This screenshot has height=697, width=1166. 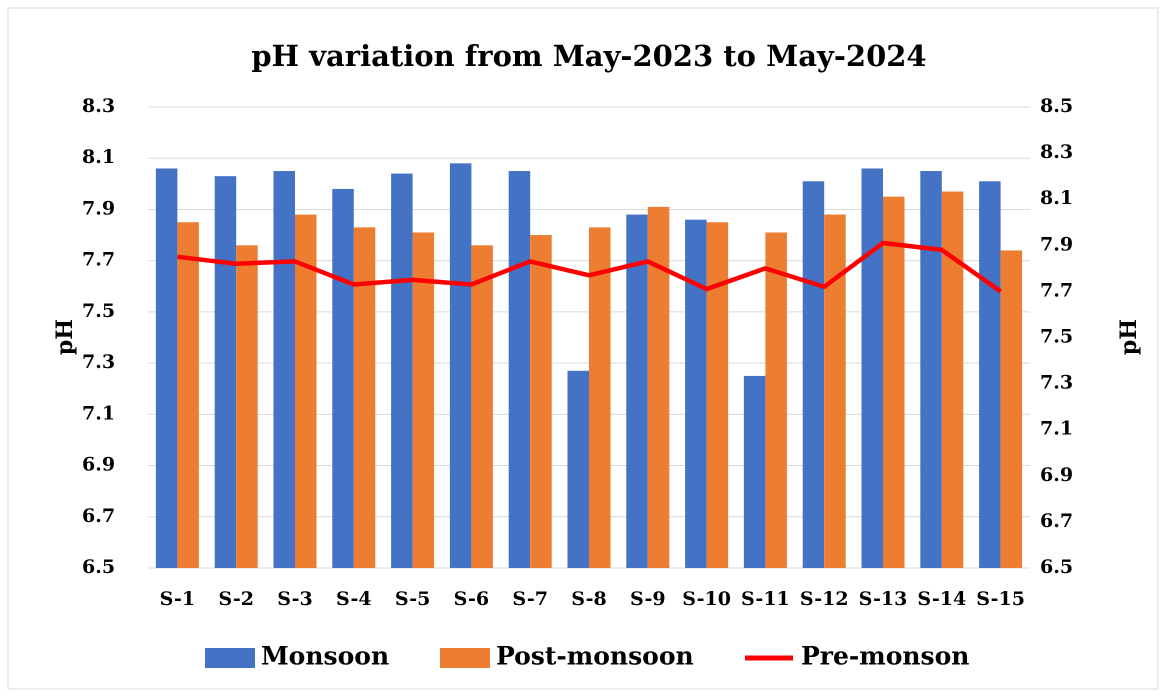 What do you see at coordinates (883, 599) in the screenshot?
I see `x-tick-label: S-13` at bounding box center [883, 599].